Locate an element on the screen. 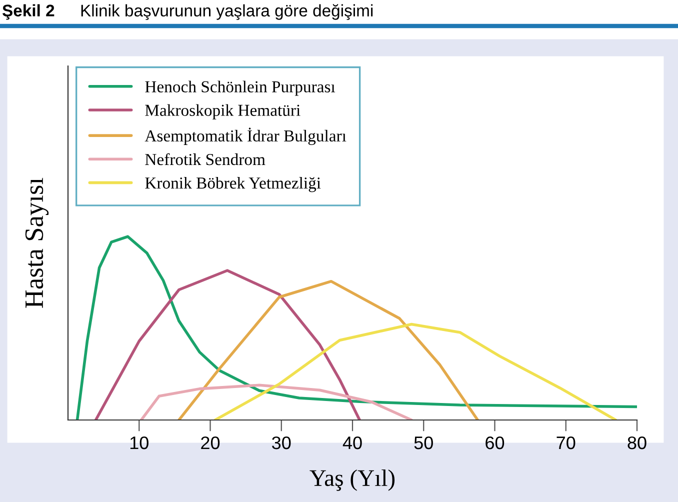  legend-label: Kronik Böbrek Yetmezliği is located at coordinates (233, 184).